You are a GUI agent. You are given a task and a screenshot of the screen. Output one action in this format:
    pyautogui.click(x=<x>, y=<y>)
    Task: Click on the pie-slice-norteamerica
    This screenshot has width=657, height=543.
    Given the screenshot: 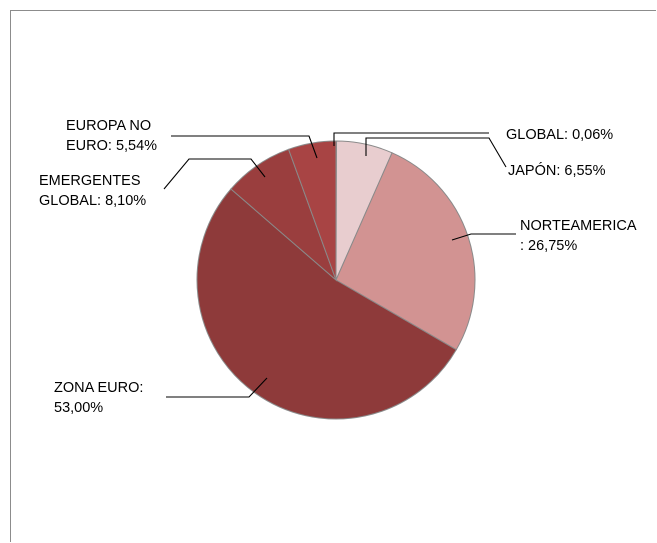 What is the action you would take?
    pyautogui.click(x=405, y=251)
    